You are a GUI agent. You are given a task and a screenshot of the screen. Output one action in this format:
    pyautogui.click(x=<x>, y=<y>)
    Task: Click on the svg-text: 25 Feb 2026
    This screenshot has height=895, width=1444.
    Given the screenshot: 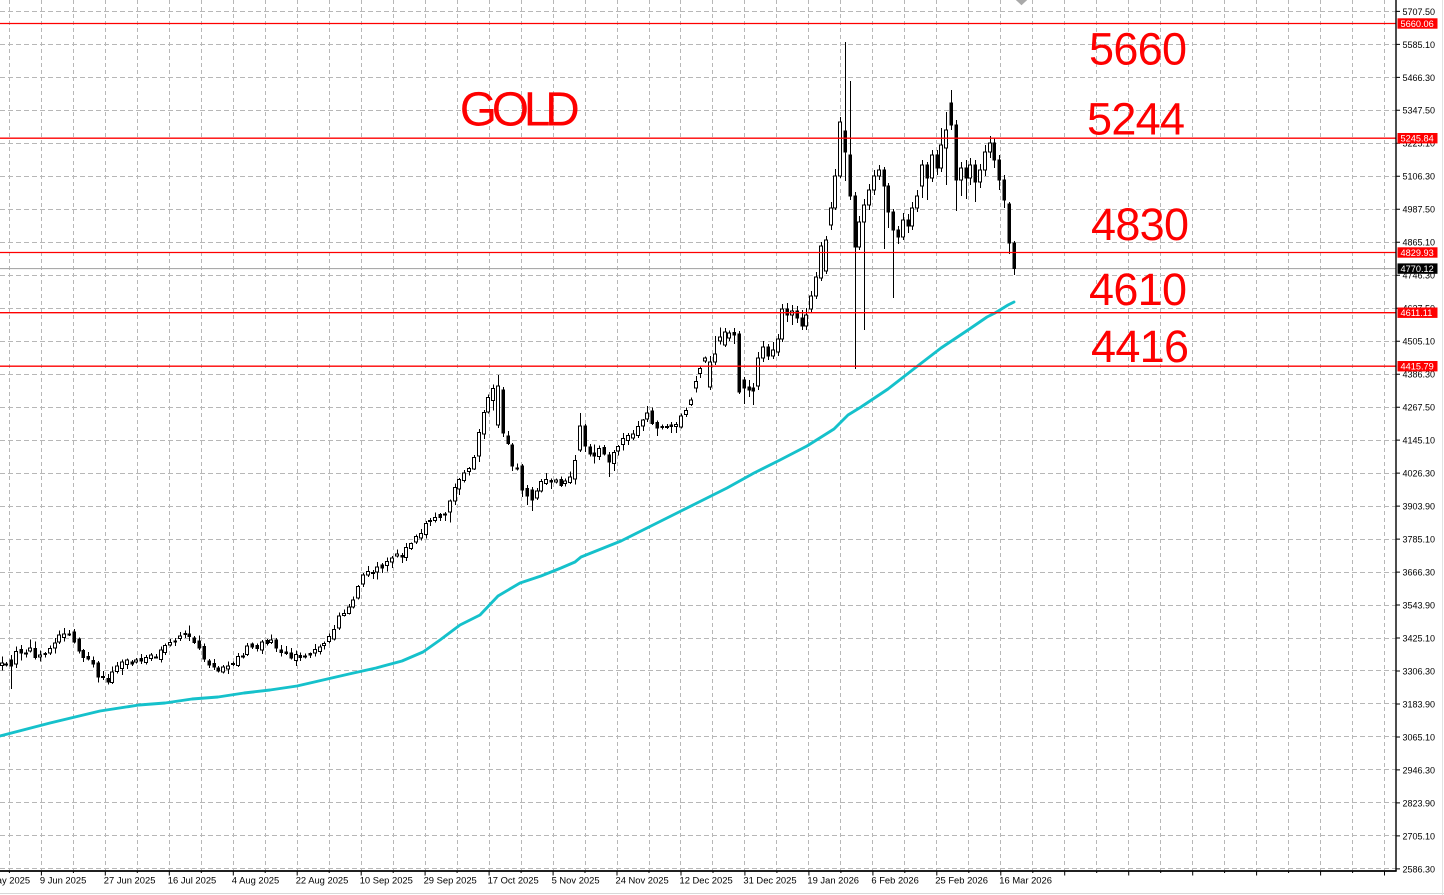 What is the action you would take?
    pyautogui.click(x=961, y=880)
    